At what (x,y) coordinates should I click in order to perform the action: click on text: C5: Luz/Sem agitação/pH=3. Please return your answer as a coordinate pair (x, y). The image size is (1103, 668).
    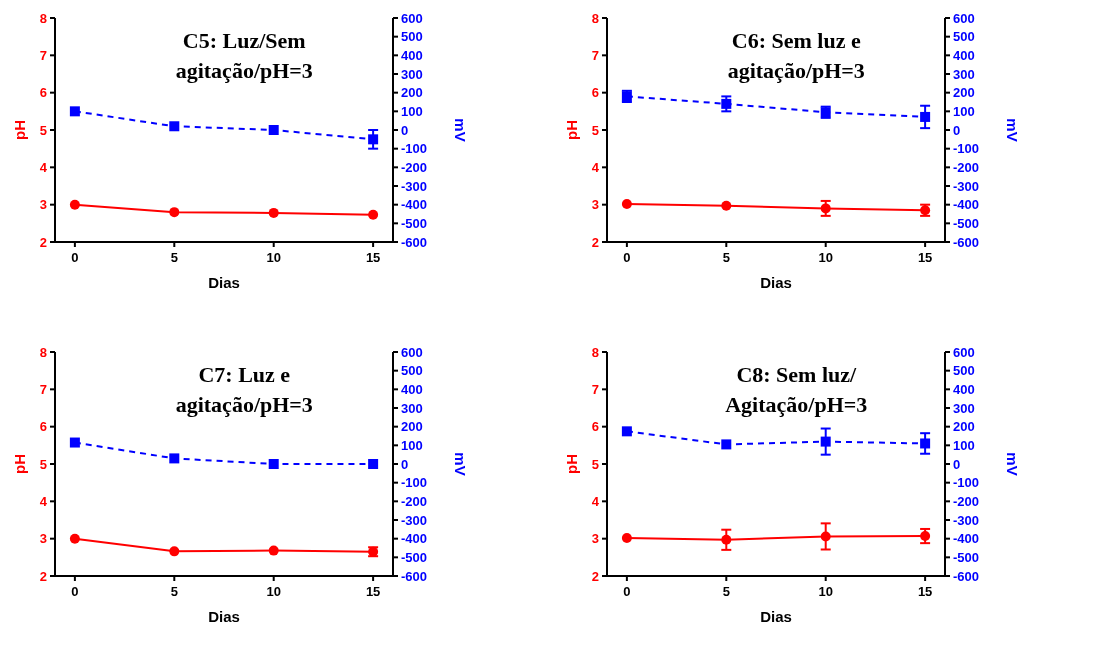
    Looking at the image, I should click on (244, 55).